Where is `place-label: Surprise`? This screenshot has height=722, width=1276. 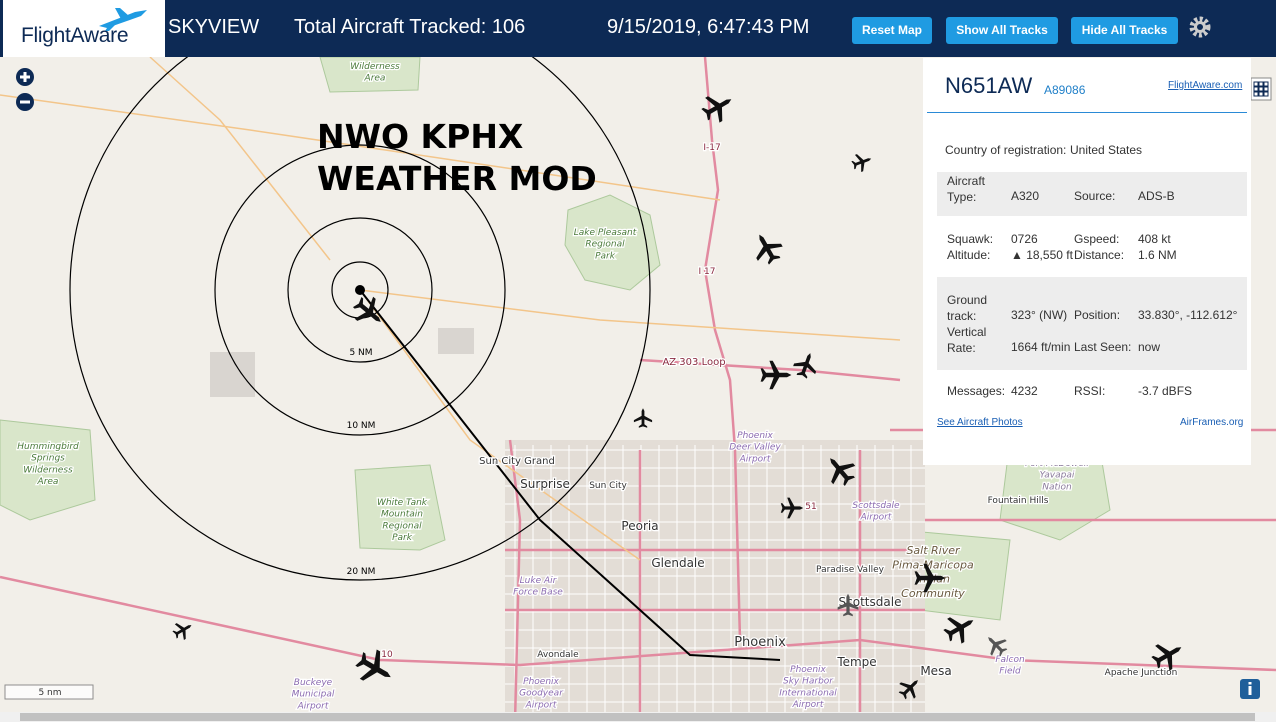 place-label: Surprise is located at coordinates (545, 484).